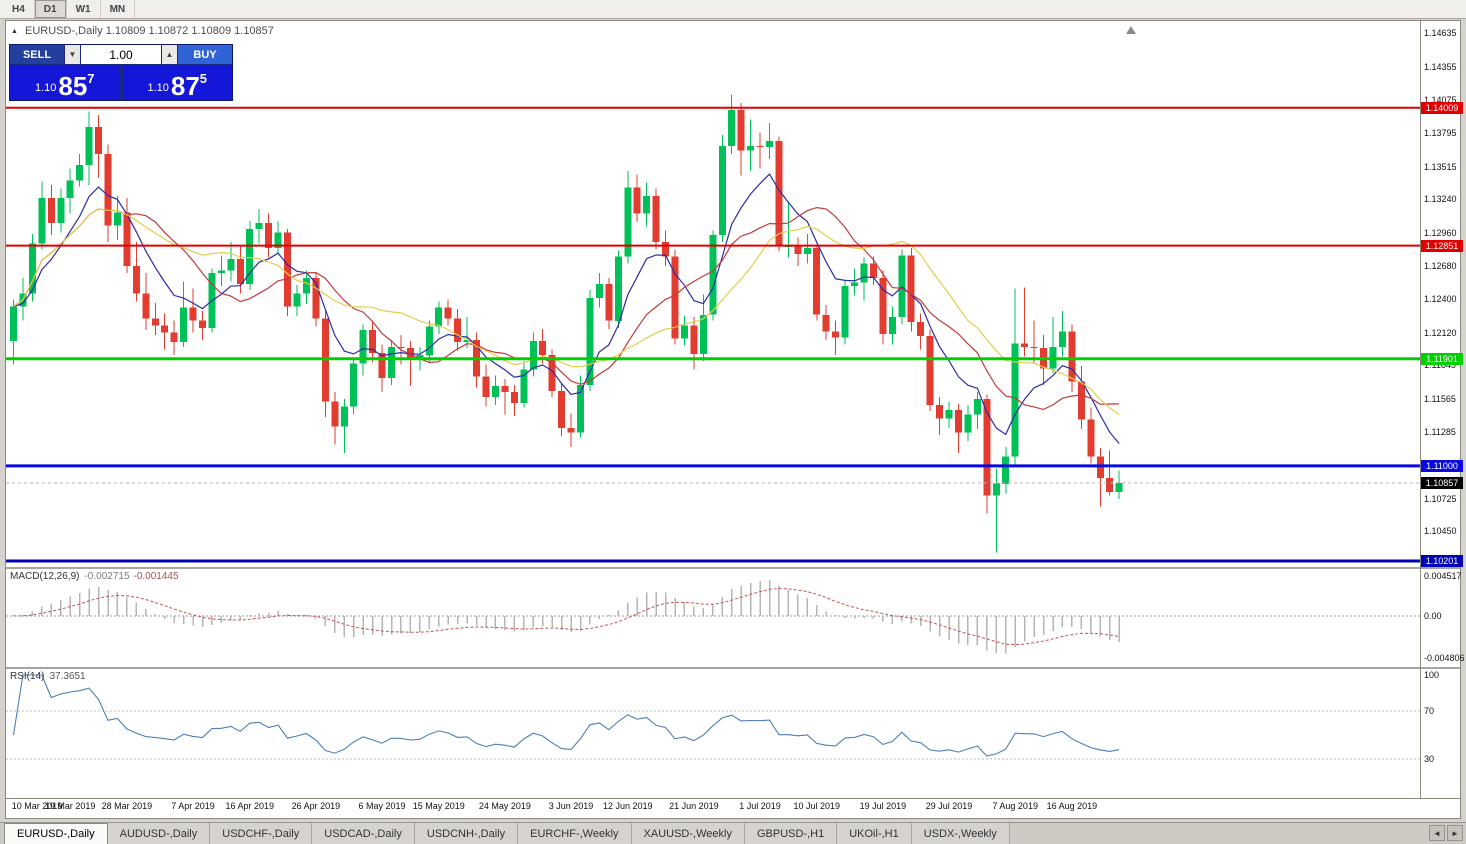 Image resolution: width=1466 pixels, height=844 pixels. I want to click on macd-signal-line, so click(566, 616).